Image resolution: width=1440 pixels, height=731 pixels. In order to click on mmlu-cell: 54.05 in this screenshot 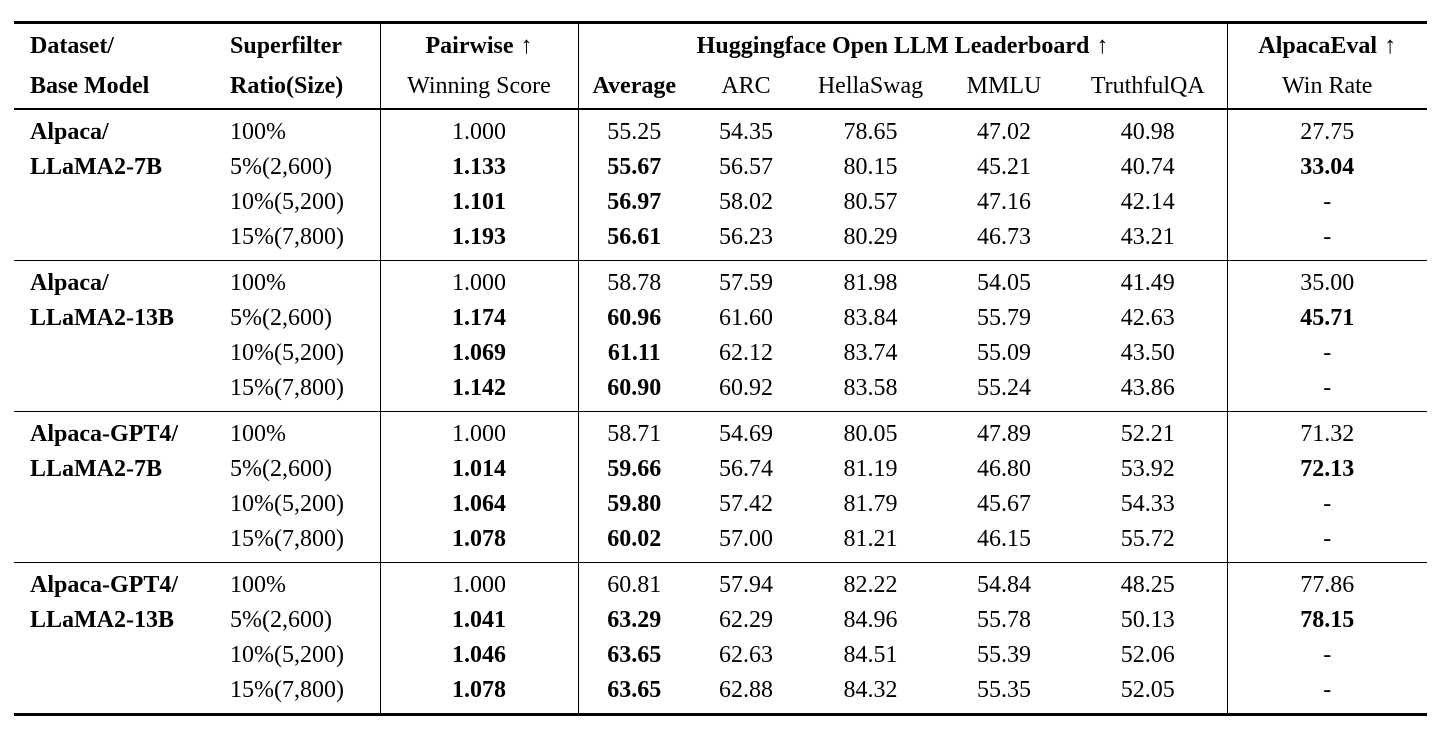, I will do `click(1004, 280)`.